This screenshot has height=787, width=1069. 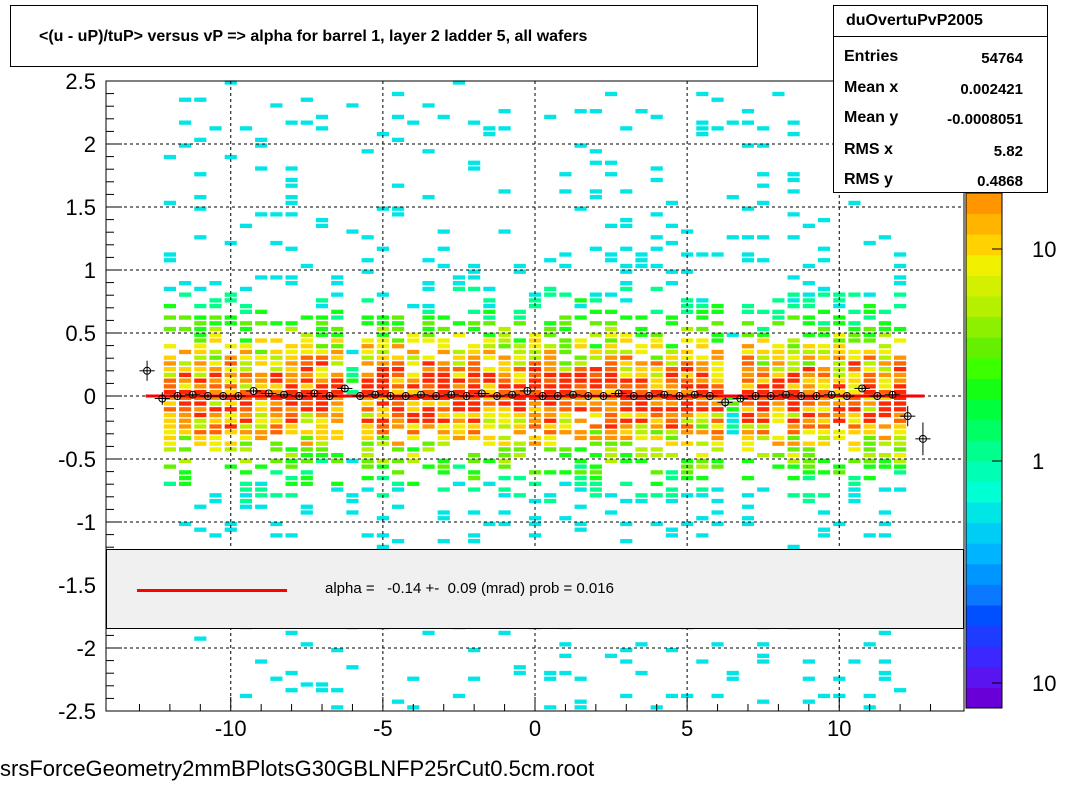 I want to click on stats-label: RMS x, so click(x=868, y=149).